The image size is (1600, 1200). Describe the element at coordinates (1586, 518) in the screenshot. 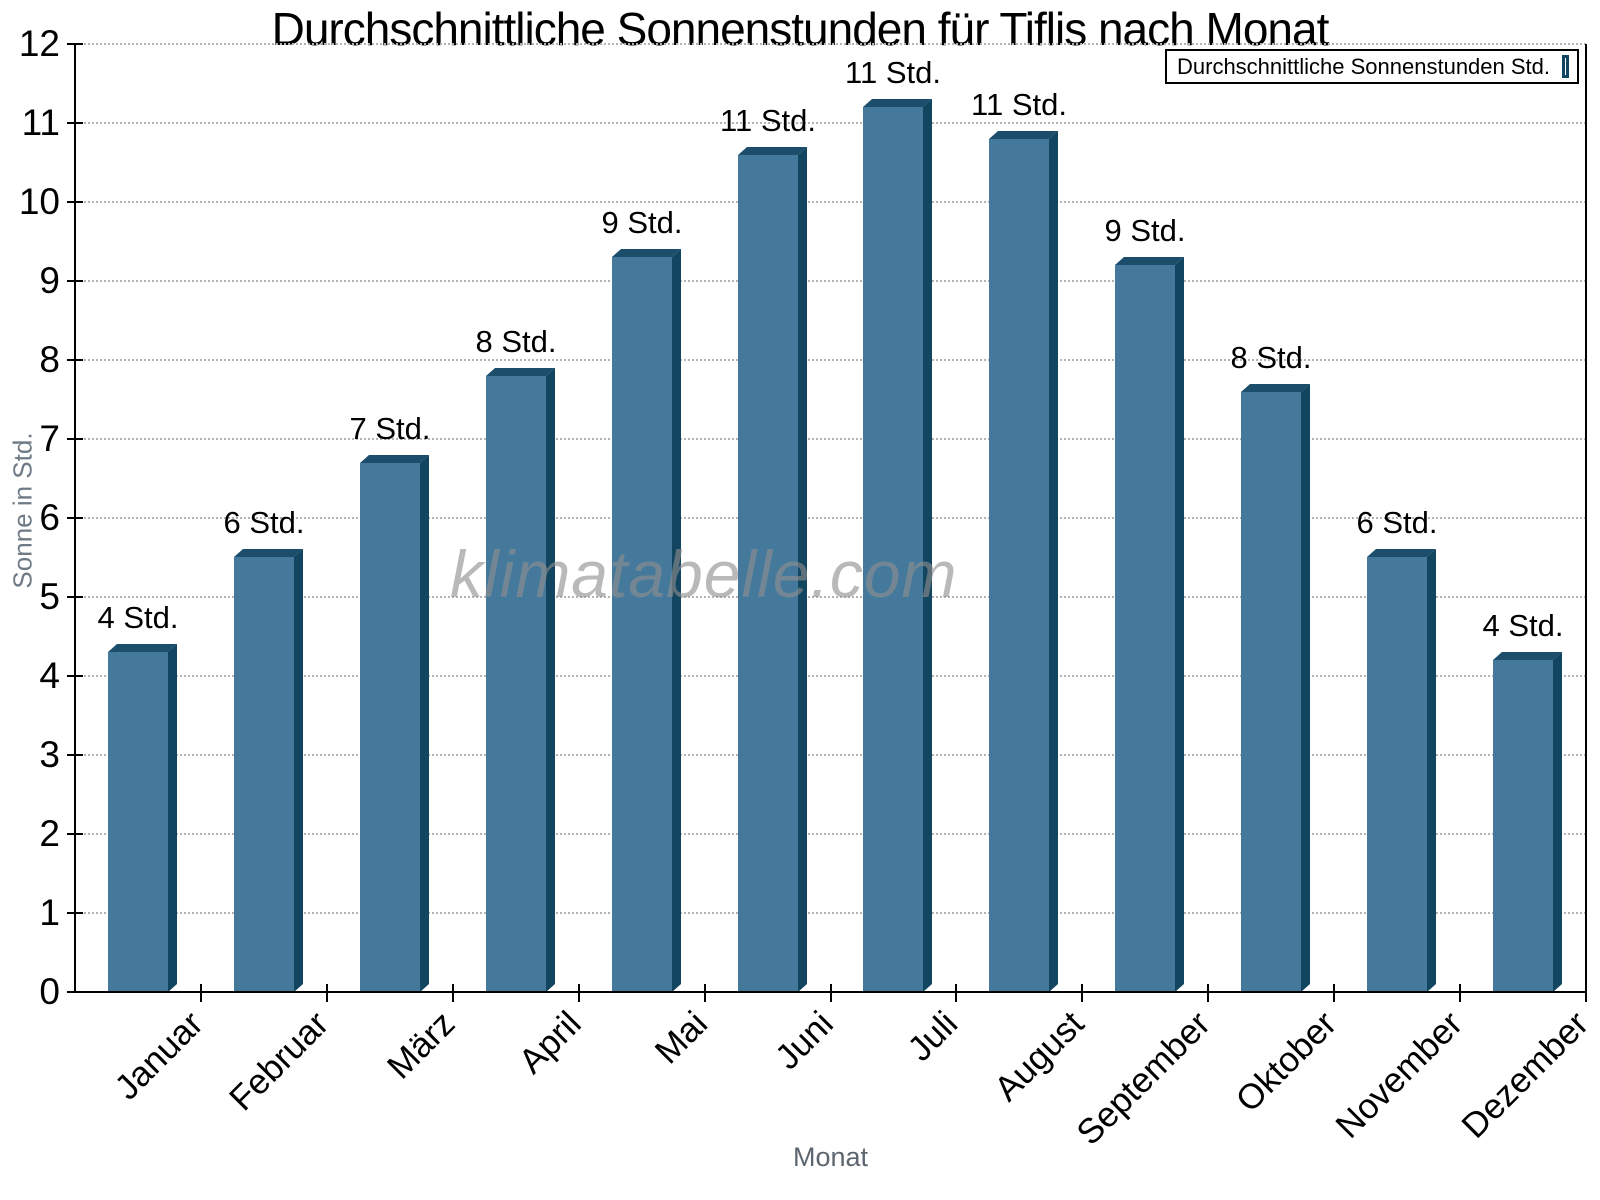

I see `right-border-line` at that location.